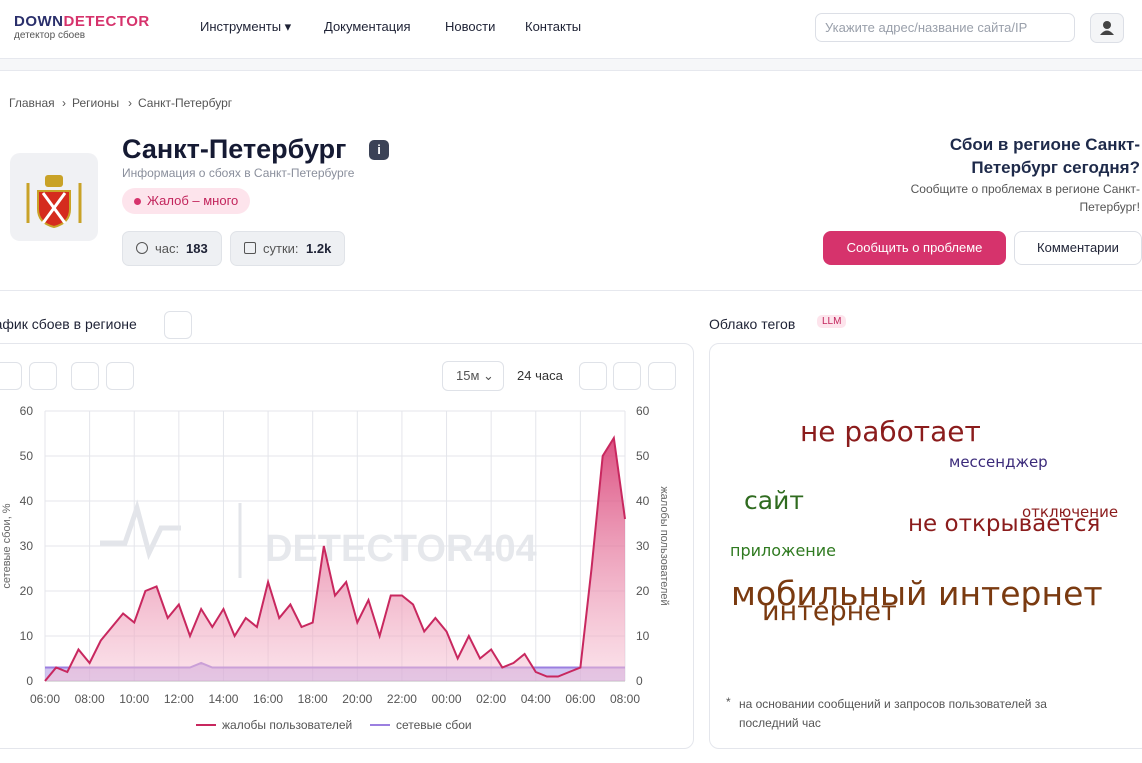 Image resolution: width=1142 pixels, height=763 pixels. Describe the element at coordinates (82, 21) in the screenshot. I see `logo: DOWNDETECTOR` at that location.